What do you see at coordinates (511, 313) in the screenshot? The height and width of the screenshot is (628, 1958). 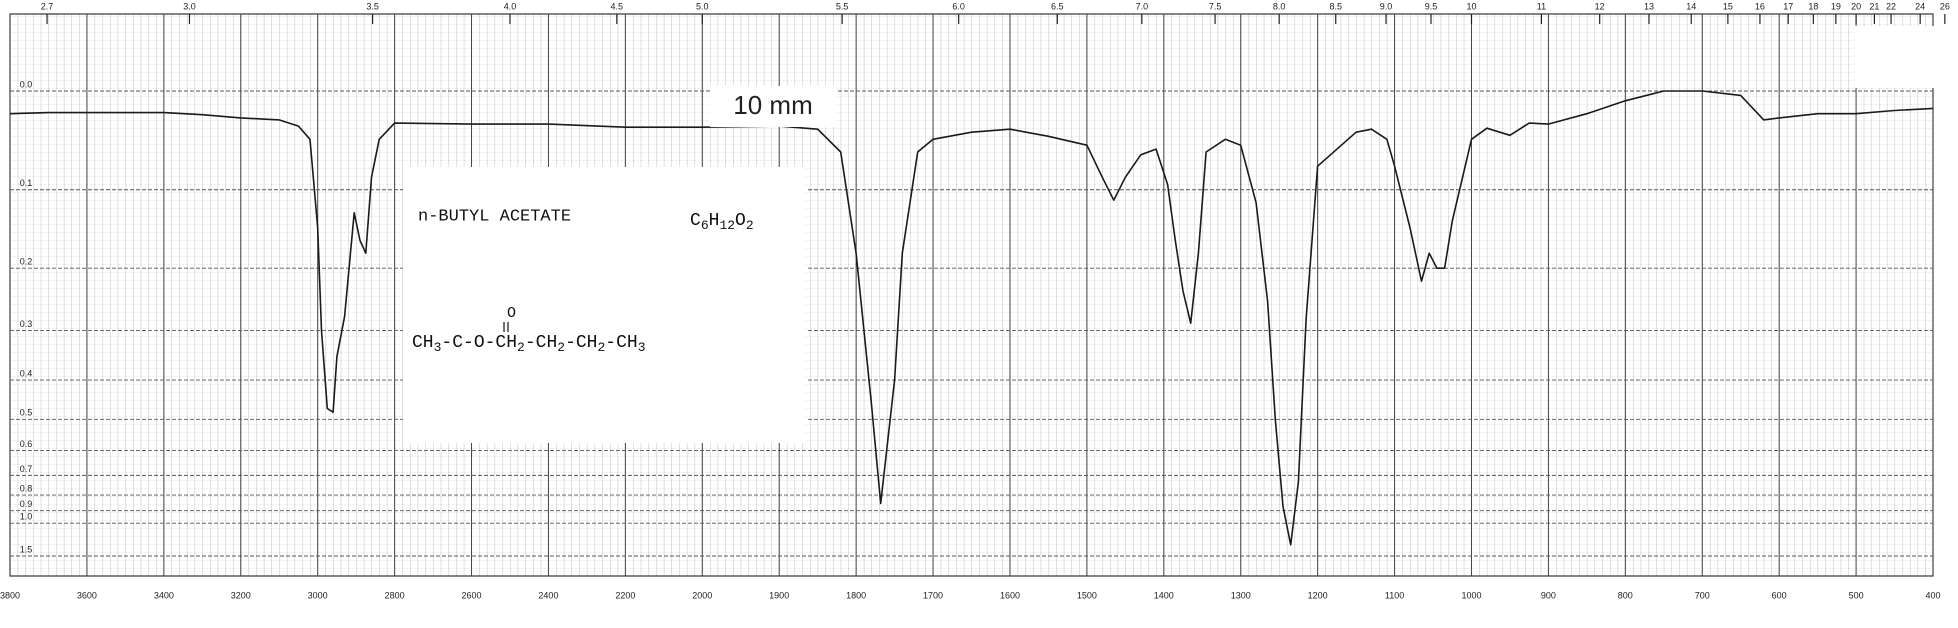 I see `carbonyl-oxygen: O` at bounding box center [511, 313].